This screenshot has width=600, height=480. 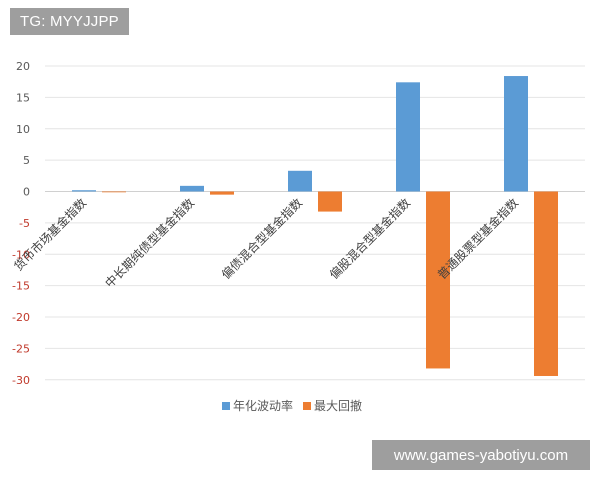 I want to click on legend-item-drawdown: 最大回撤, so click(x=332, y=405).